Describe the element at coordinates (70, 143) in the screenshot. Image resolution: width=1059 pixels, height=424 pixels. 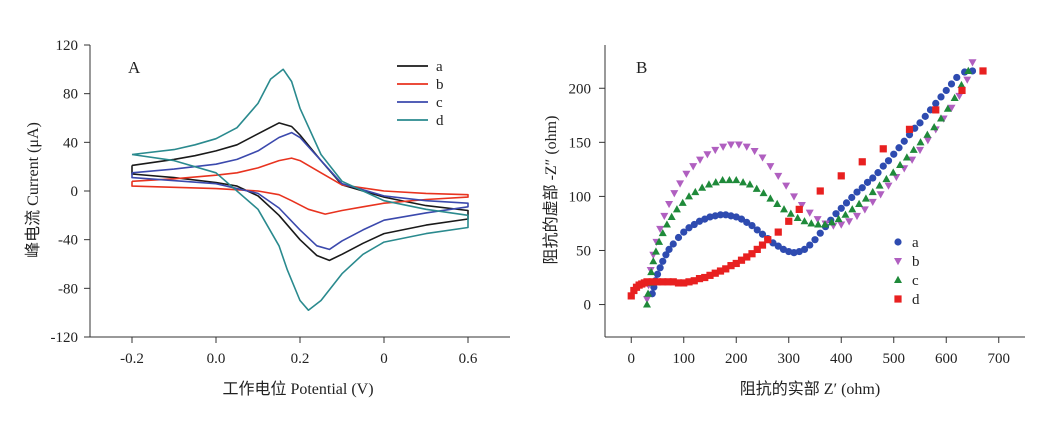
I see `panel-a-y-tick-label: 40` at that location.